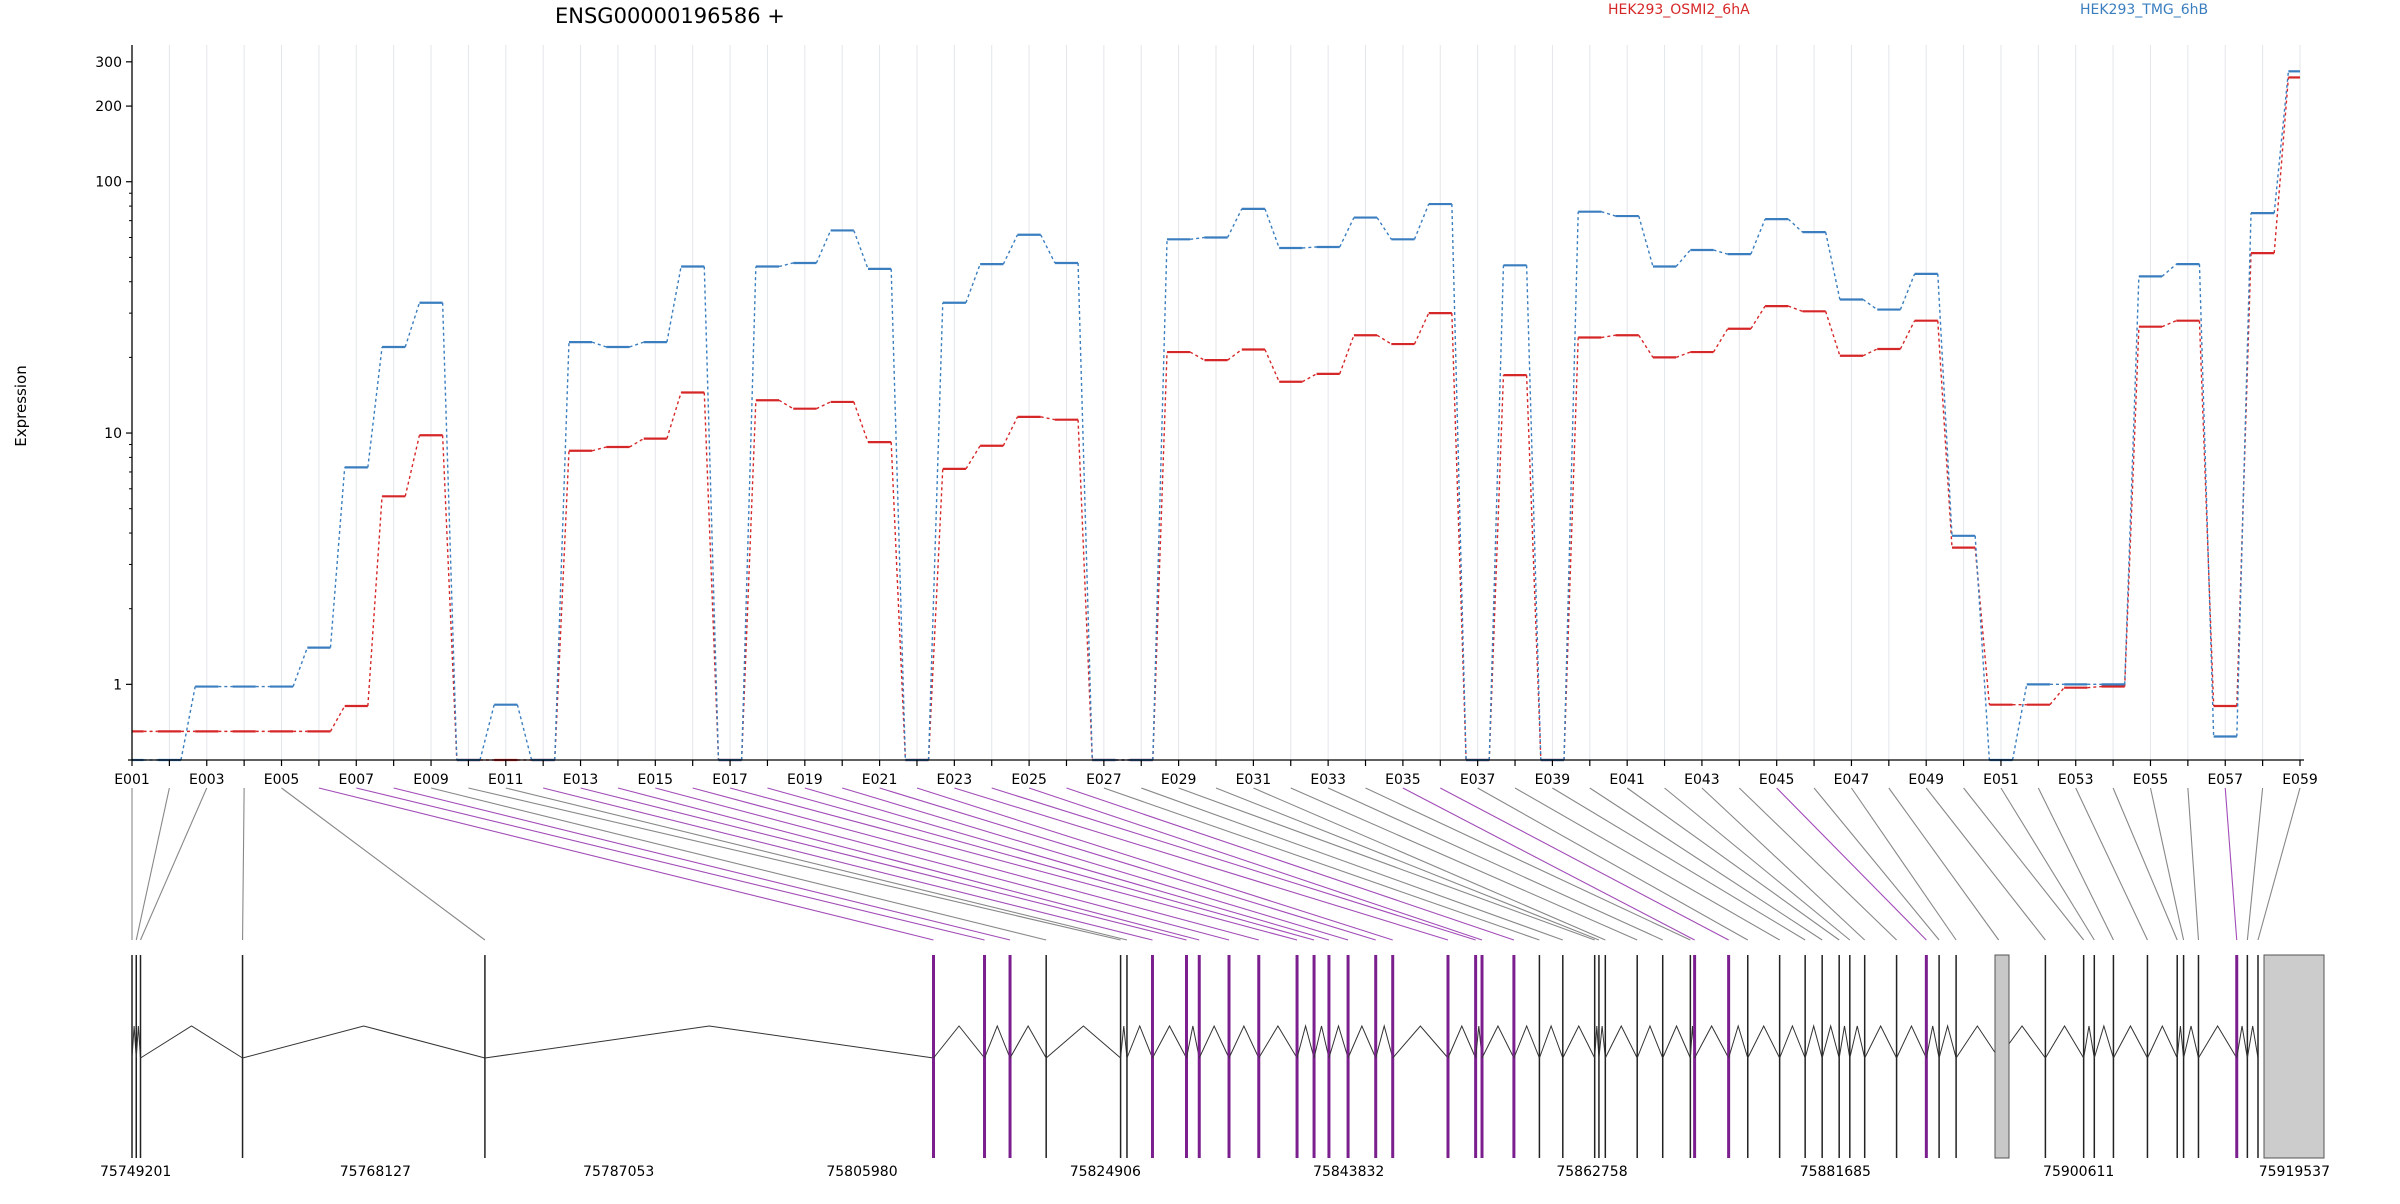 The width and height of the screenshot is (2400, 1204). What do you see at coordinates (2191, 1042) in the screenshot?
I see `intron-e055` at bounding box center [2191, 1042].